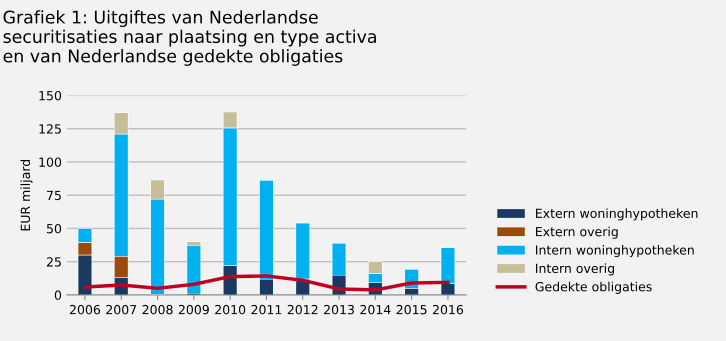  I want to click on x-tick-label: 2015, so click(411, 309).